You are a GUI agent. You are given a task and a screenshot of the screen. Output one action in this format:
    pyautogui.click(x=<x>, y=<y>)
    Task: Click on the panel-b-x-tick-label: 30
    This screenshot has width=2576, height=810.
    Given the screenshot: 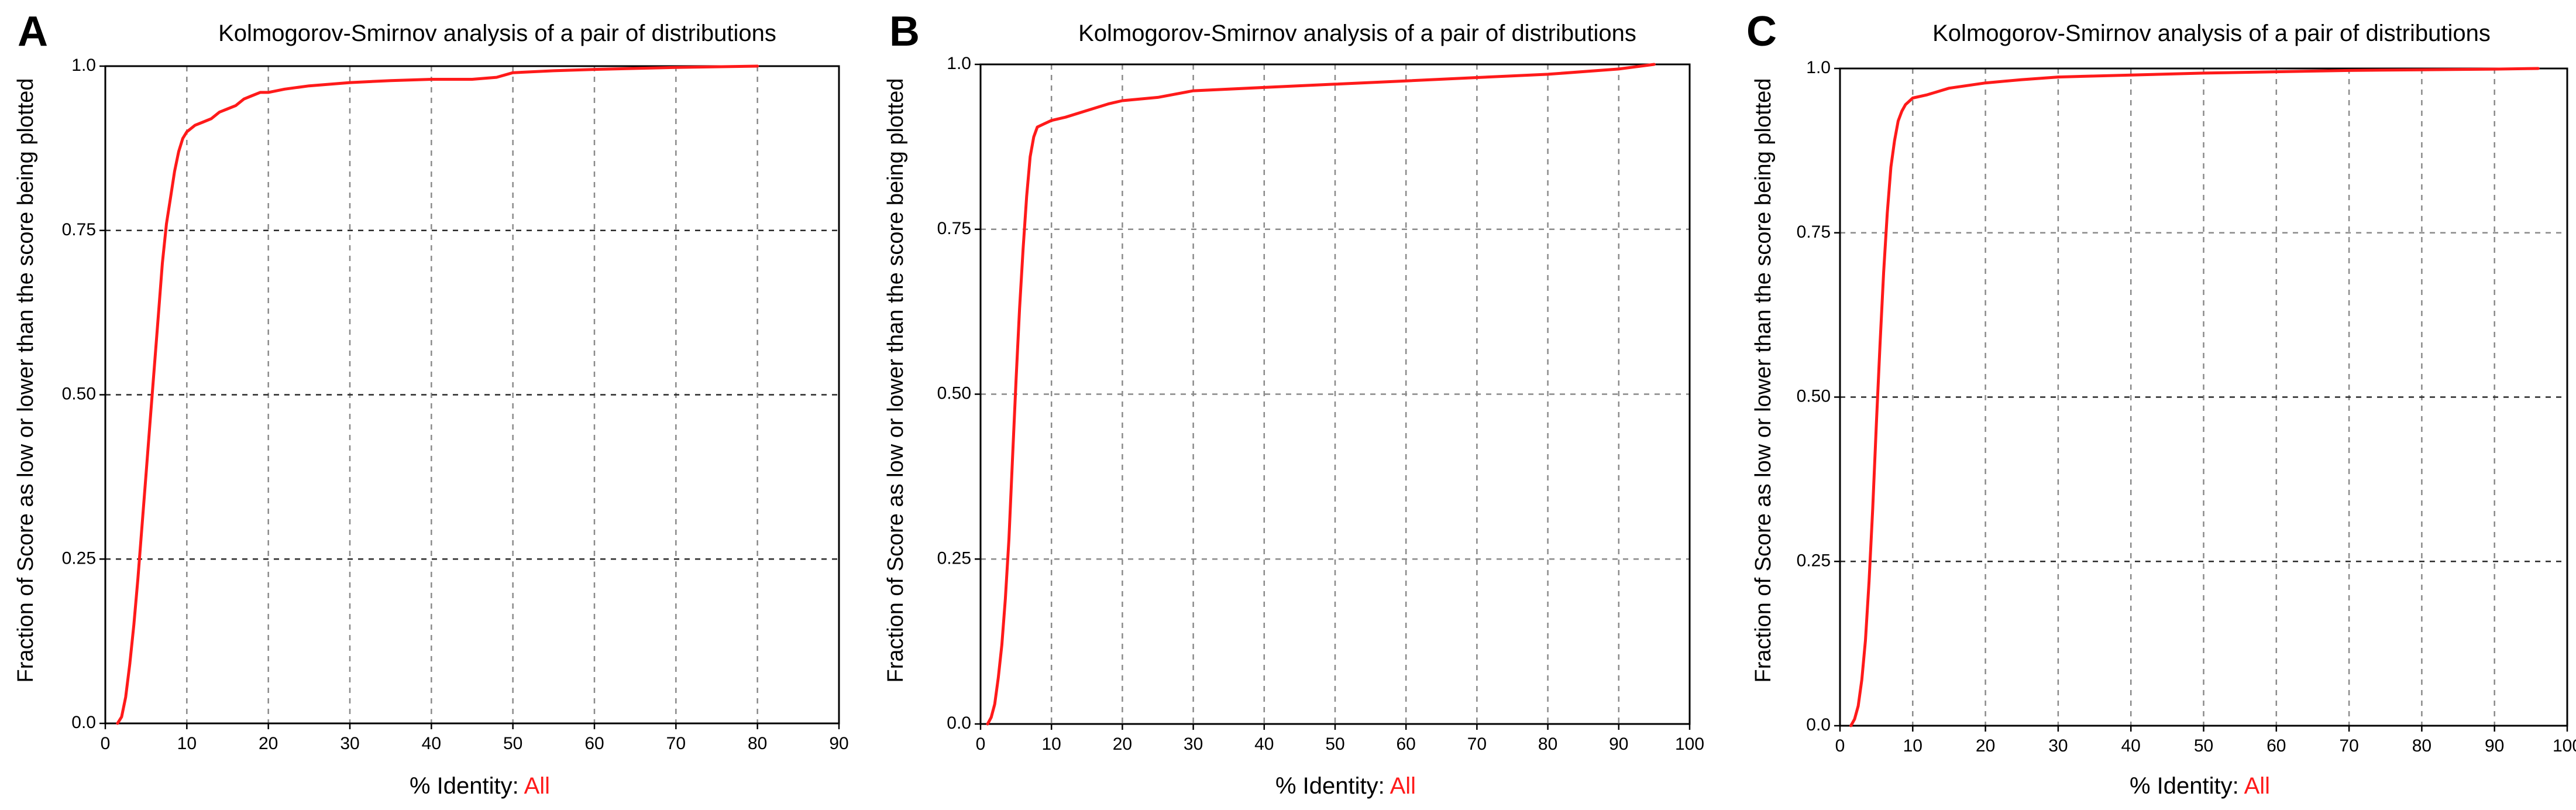 What is the action you would take?
    pyautogui.click(x=1194, y=745)
    